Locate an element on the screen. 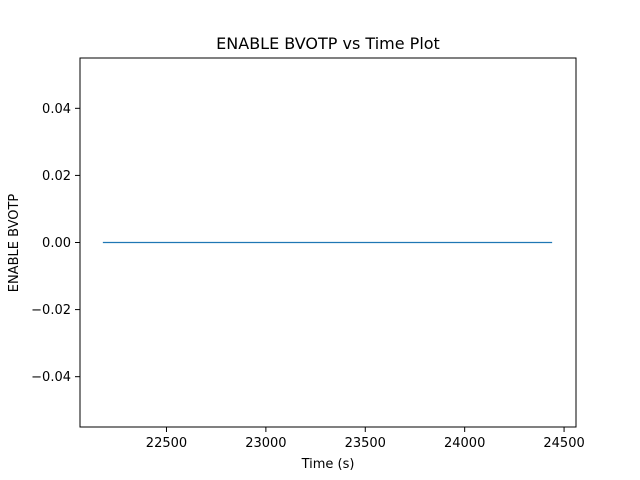 This screenshot has height=480, width=640. x-tick-label: 24500 is located at coordinates (563, 443).